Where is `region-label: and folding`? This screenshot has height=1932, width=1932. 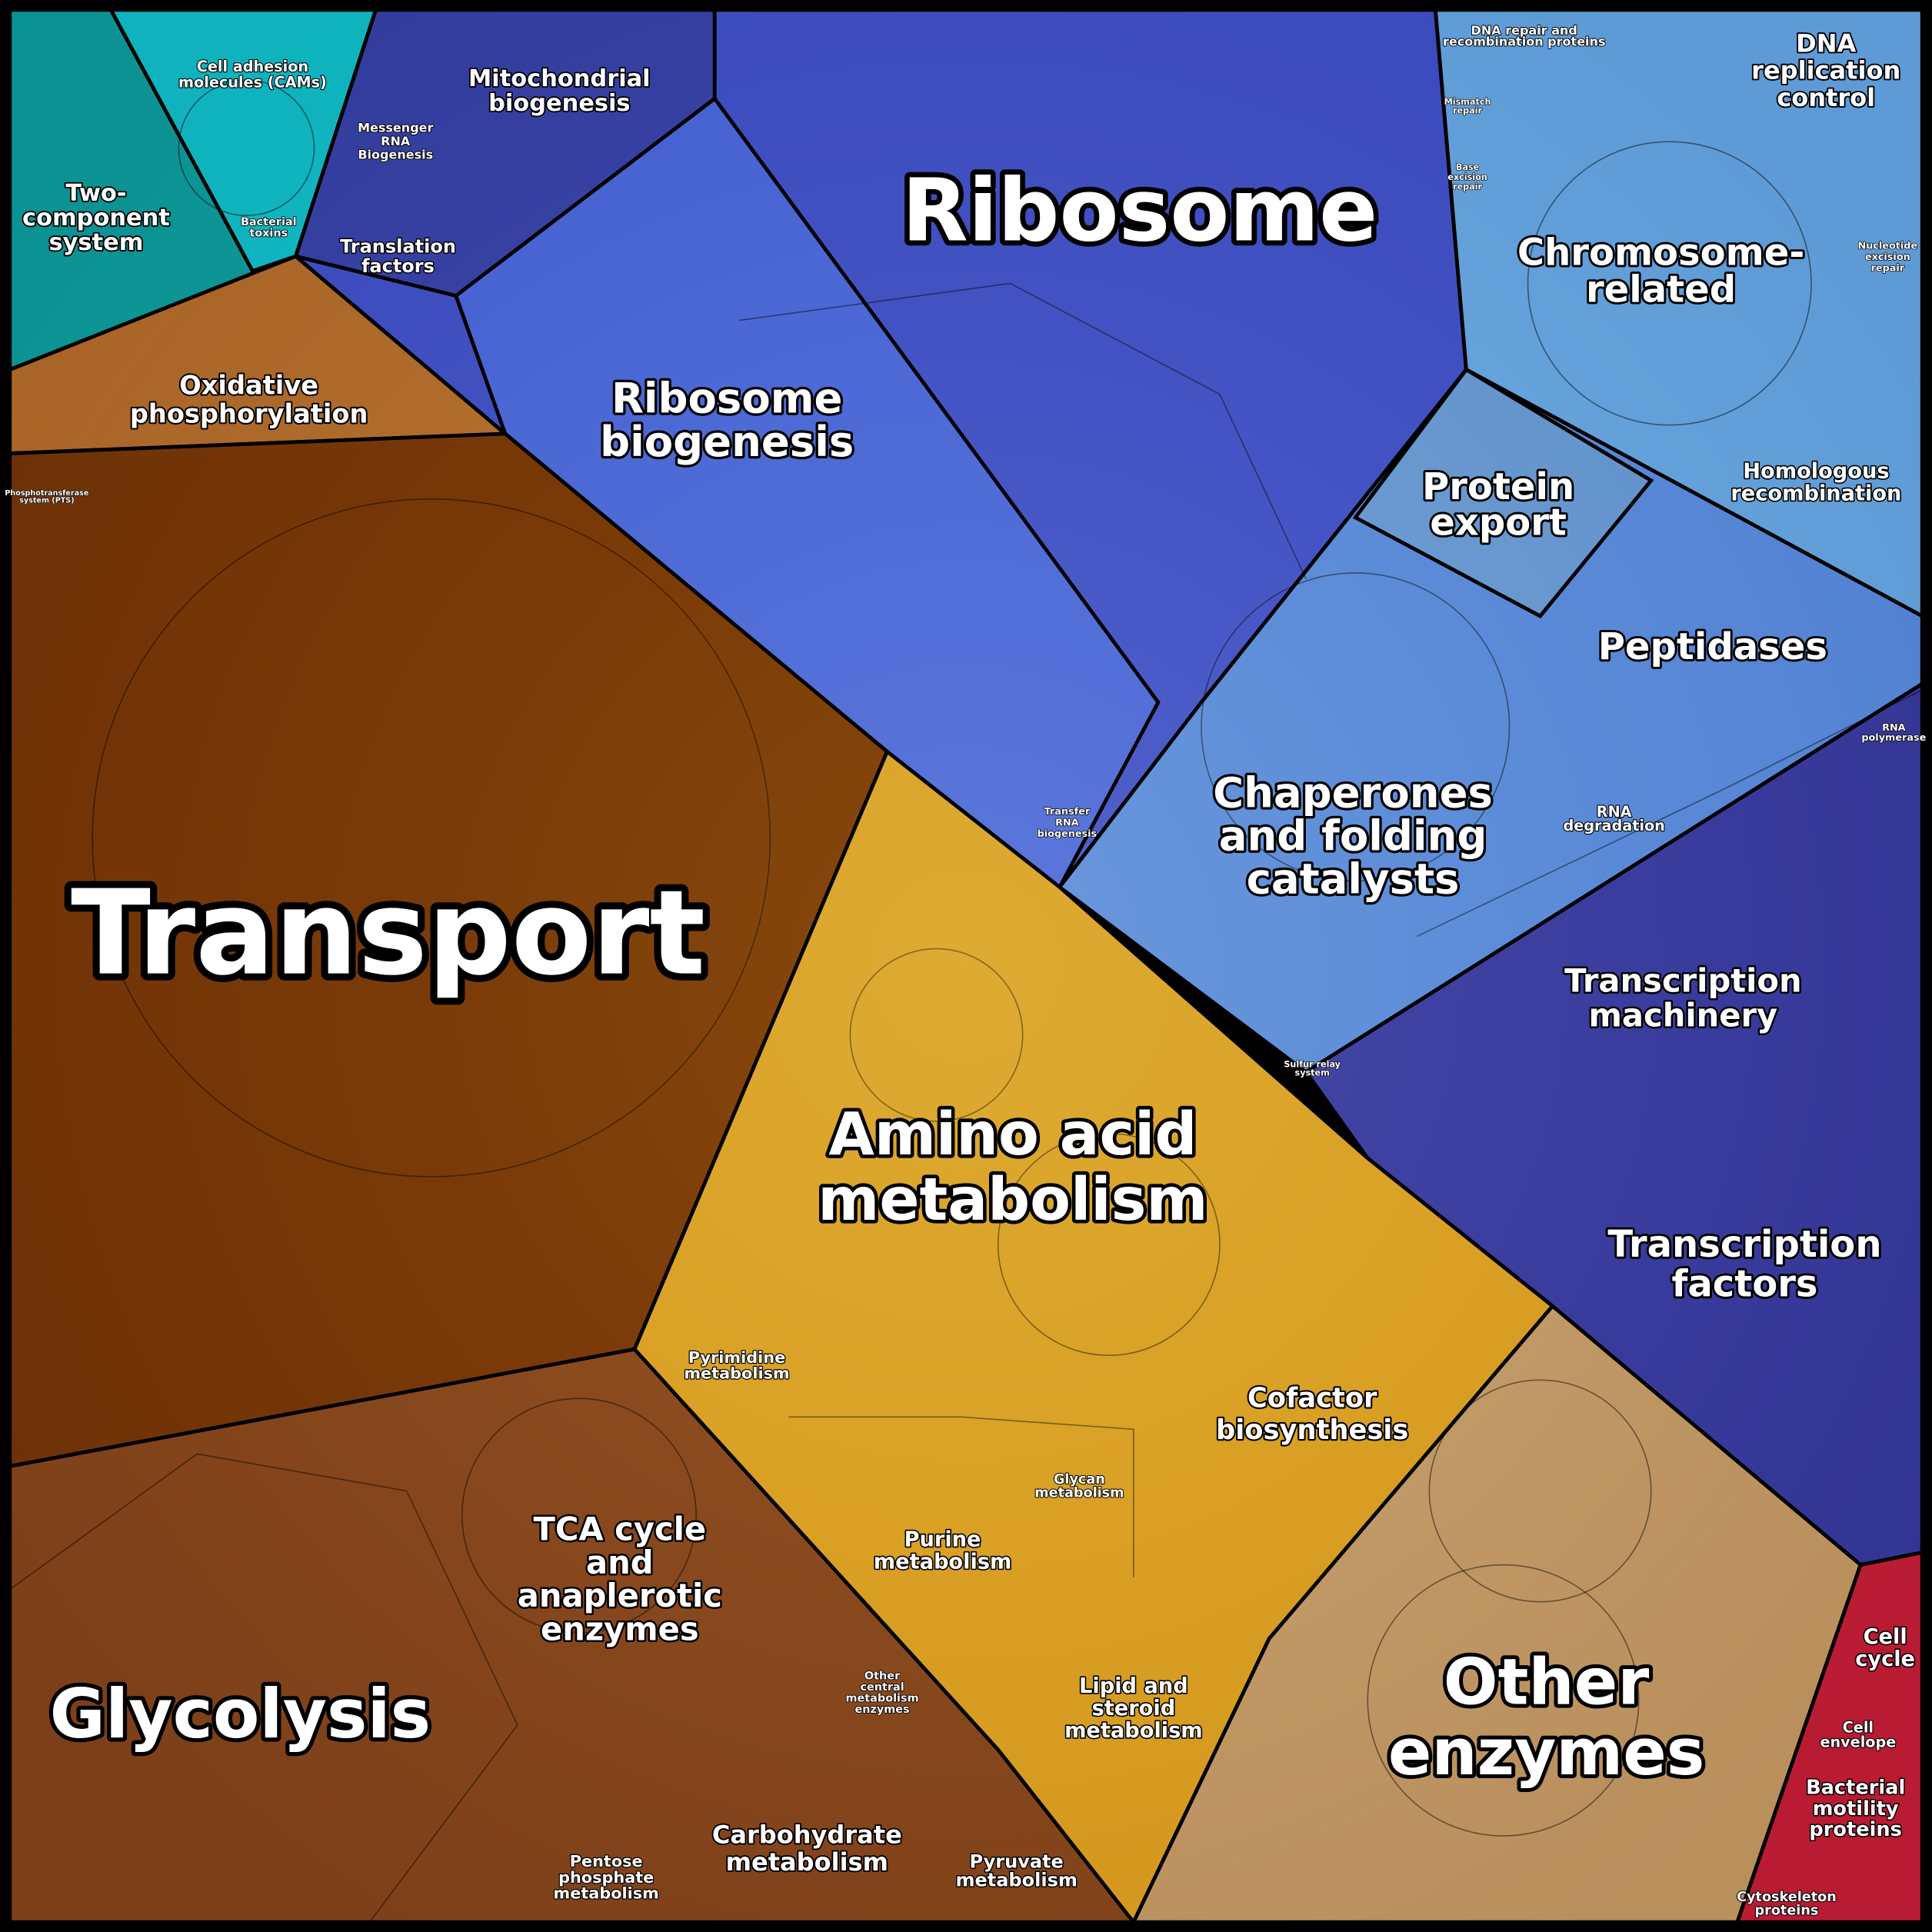
region-label: and folding is located at coordinates (1353, 835).